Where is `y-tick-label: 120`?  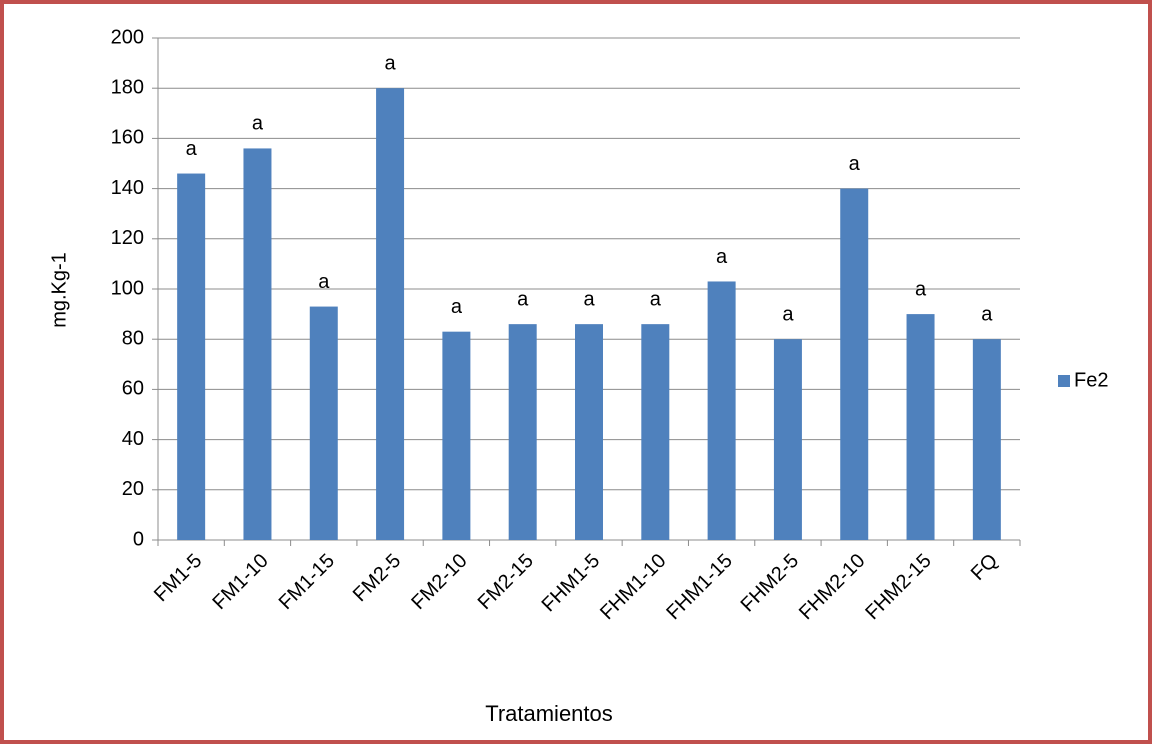
y-tick-label: 120 is located at coordinates (127, 238).